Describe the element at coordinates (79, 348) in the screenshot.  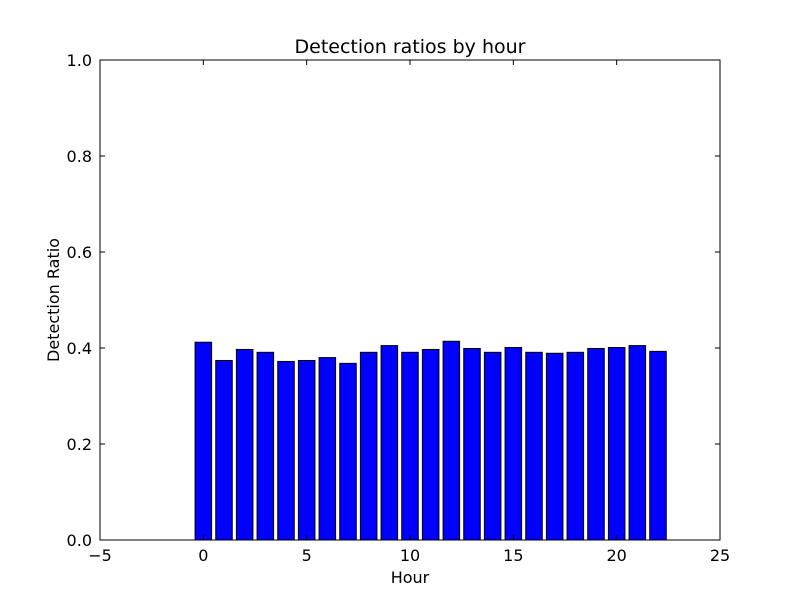
I see `y-tick-label: 0.4` at that location.